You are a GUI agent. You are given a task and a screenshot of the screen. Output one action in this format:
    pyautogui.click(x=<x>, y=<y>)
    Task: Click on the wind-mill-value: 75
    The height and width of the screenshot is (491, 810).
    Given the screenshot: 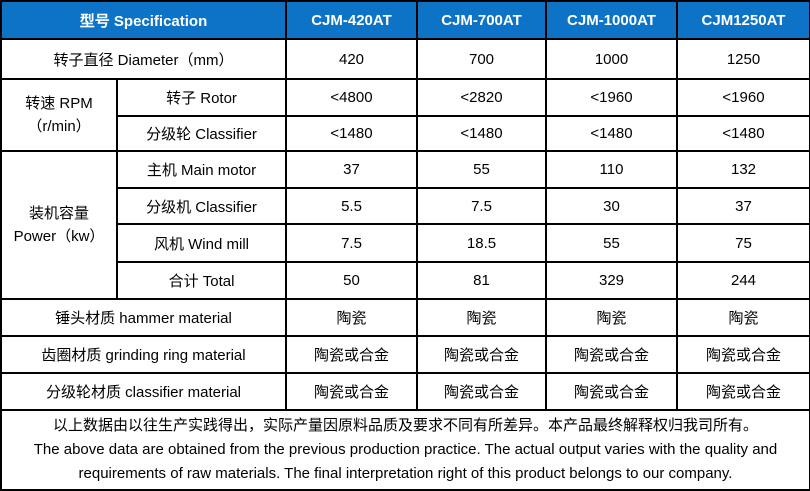 What is the action you would take?
    pyautogui.click(x=743, y=243)
    